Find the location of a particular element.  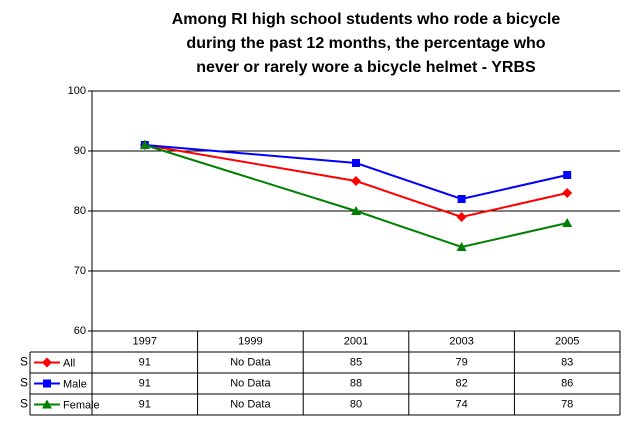

x-tick-label: 2005 is located at coordinates (567, 341).